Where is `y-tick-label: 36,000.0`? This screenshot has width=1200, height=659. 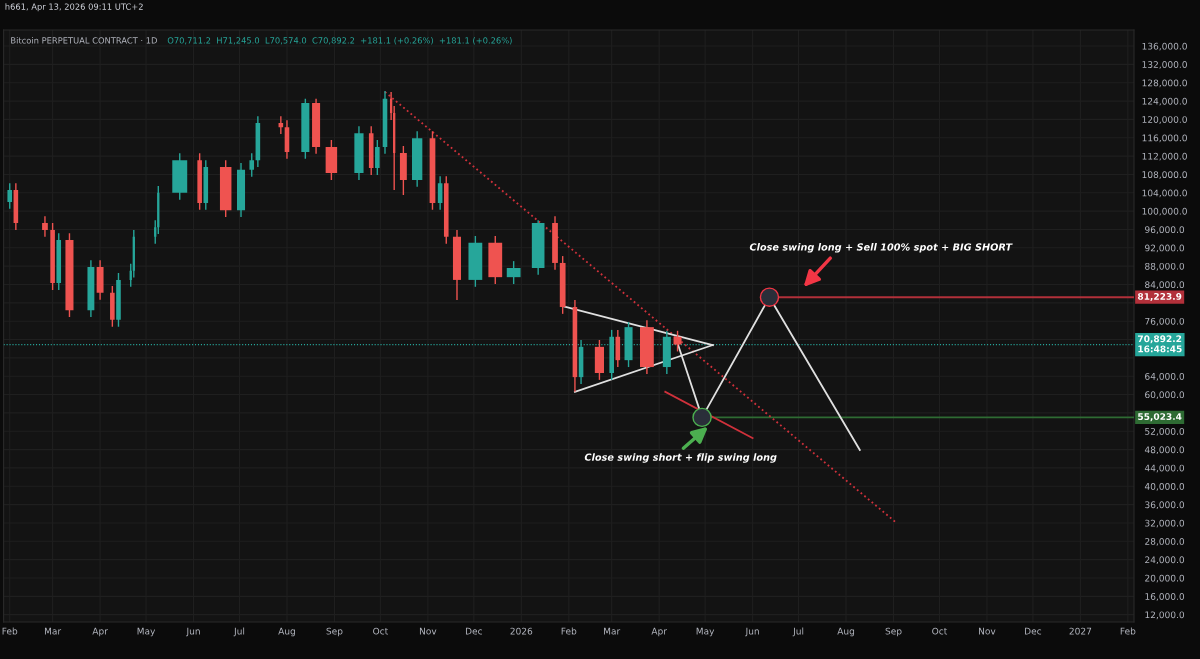
y-tick-label: 36,000.0 is located at coordinates (1165, 505).